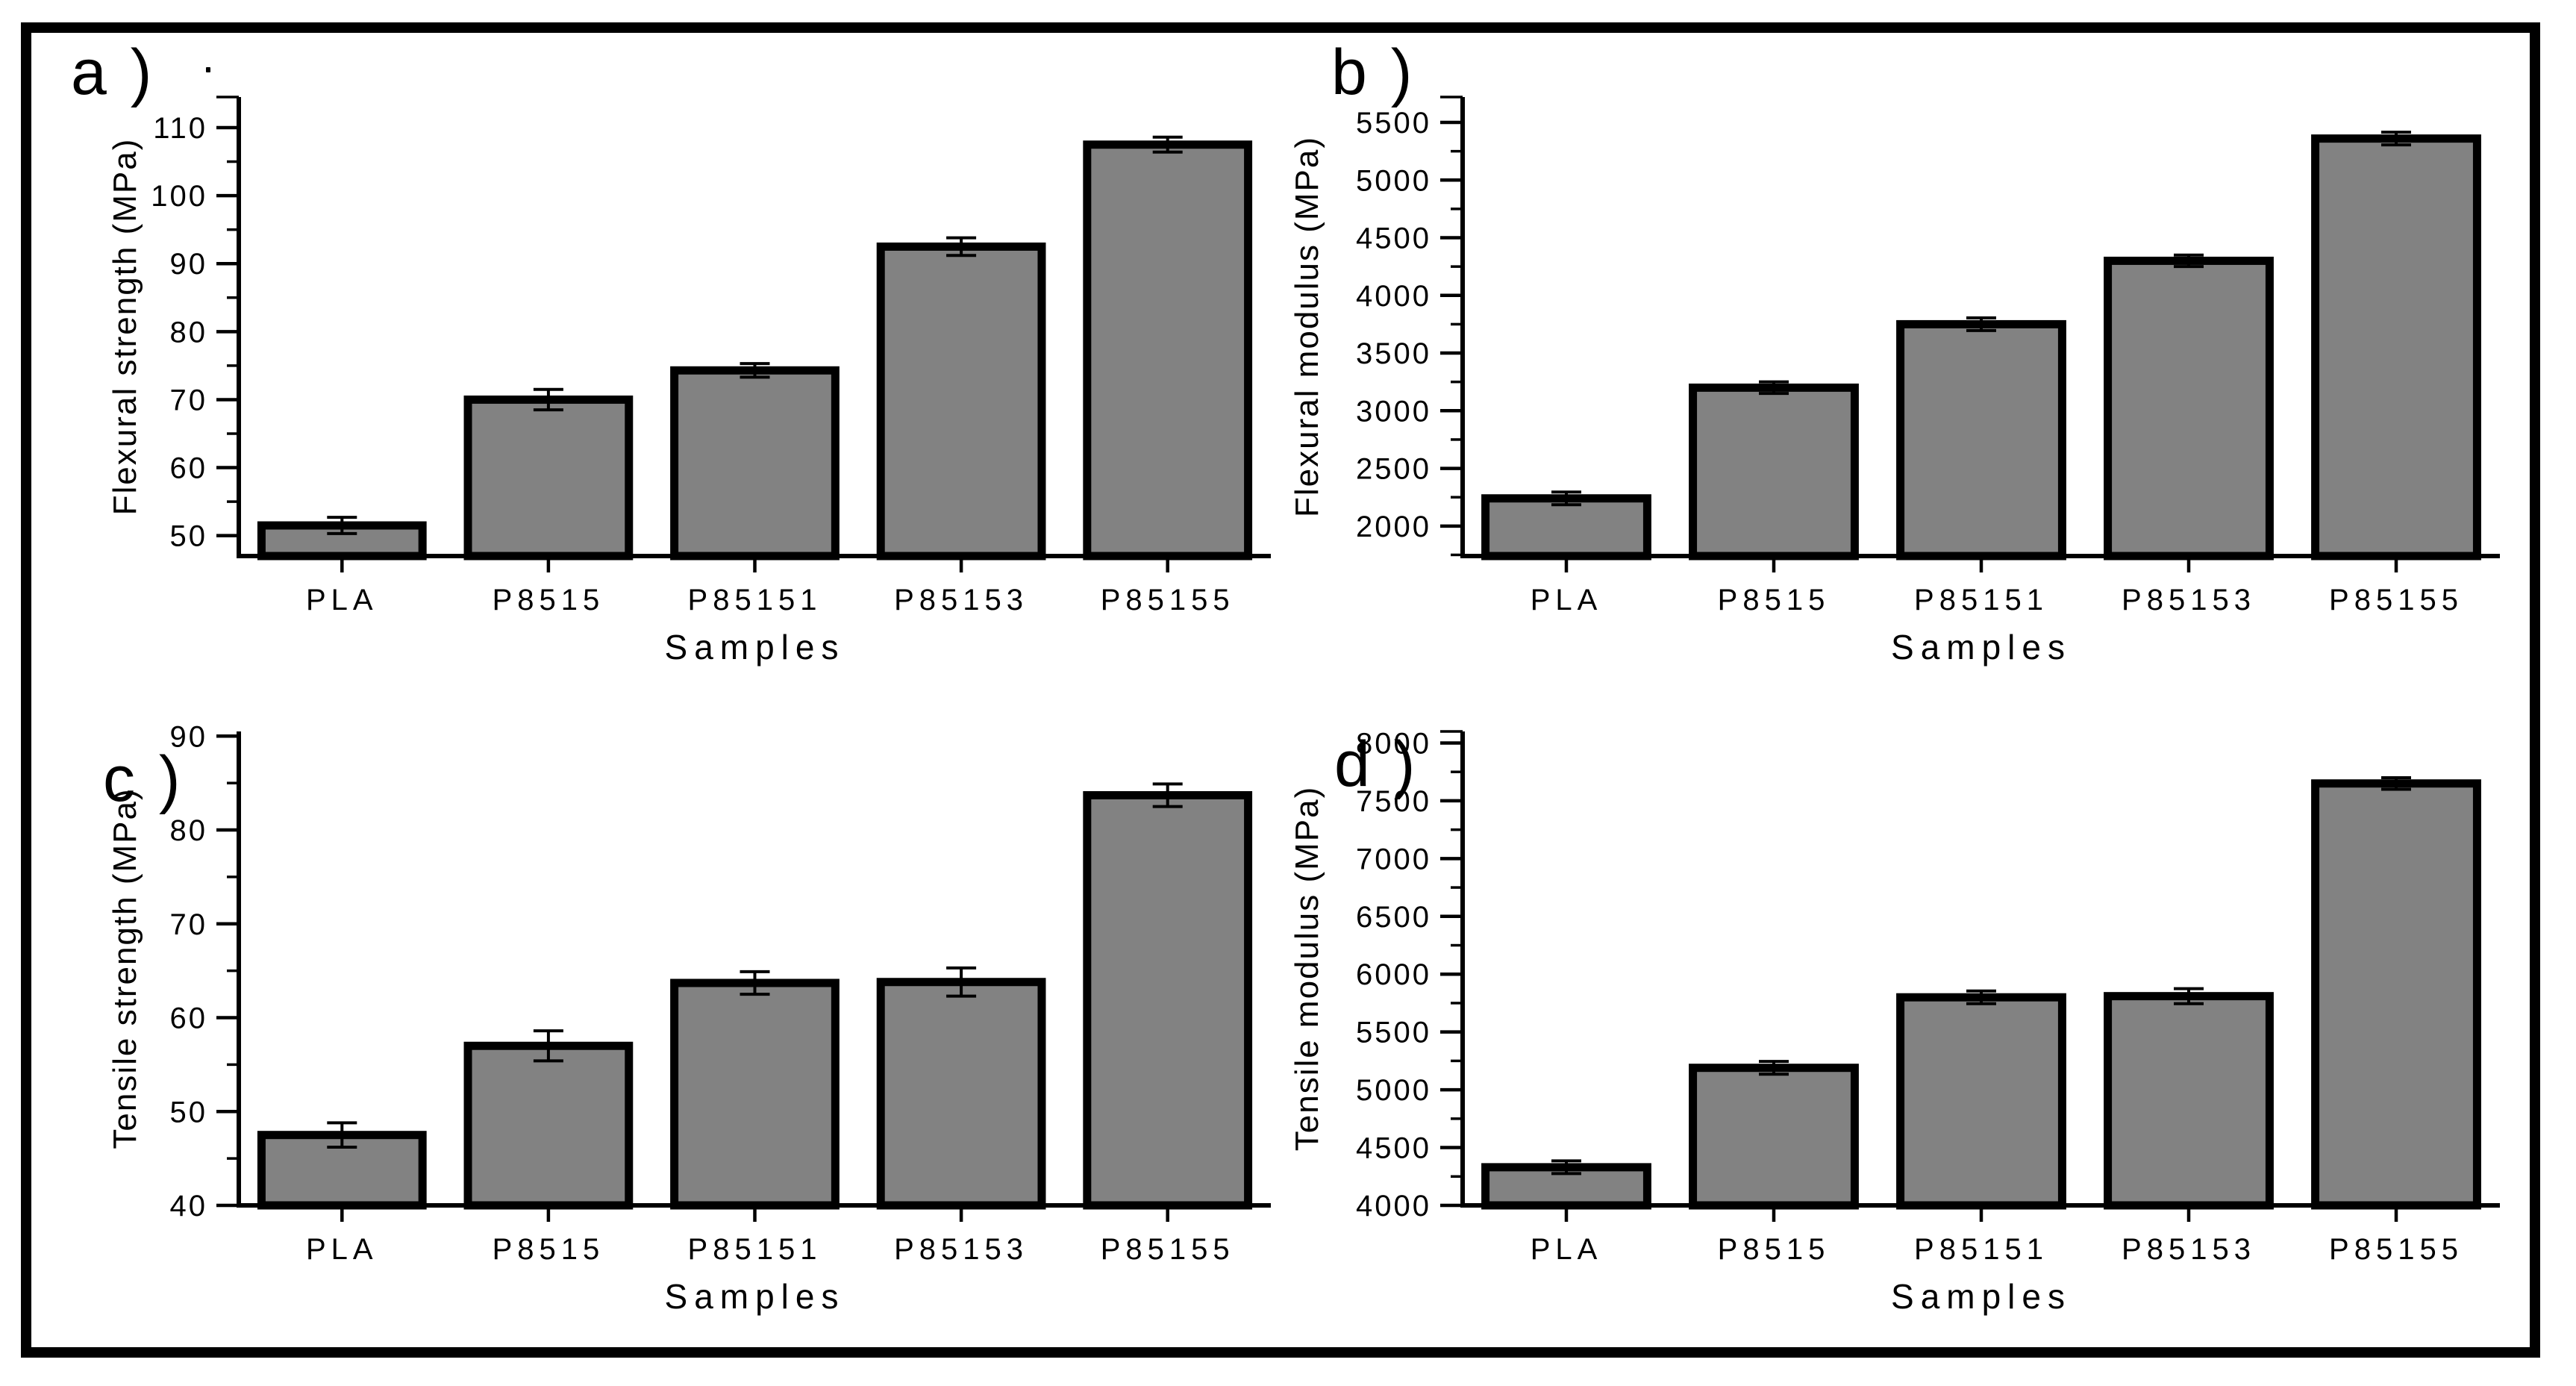 The height and width of the screenshot is (1386, 2576). What do you see at coordinates (1393, 917) in the screenshot?
I see `y-tick-label: 6500` at bounding box center [1393, 917].